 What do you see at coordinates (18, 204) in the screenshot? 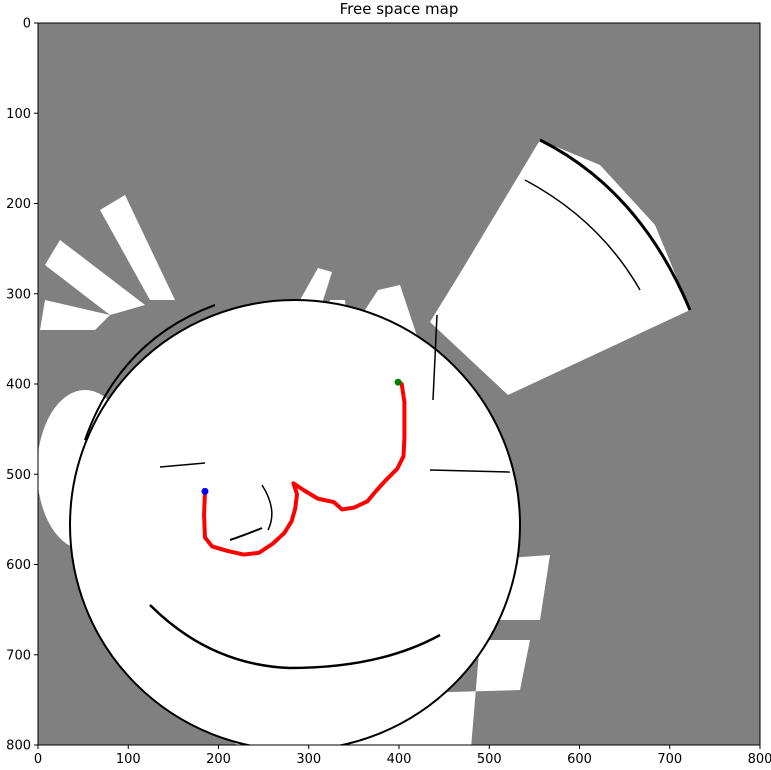
I see `y-tick-label: 200` at bounding box center [18, 204].